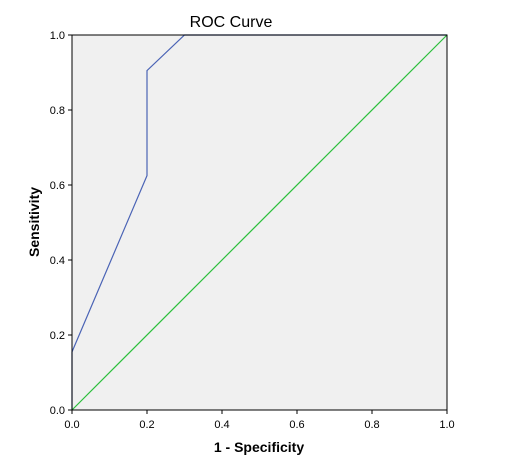  What do you see at coordinates (57, 411) in the screenshot?
I see `y-tick-label: 0.0` at bounding box center [57, 411].